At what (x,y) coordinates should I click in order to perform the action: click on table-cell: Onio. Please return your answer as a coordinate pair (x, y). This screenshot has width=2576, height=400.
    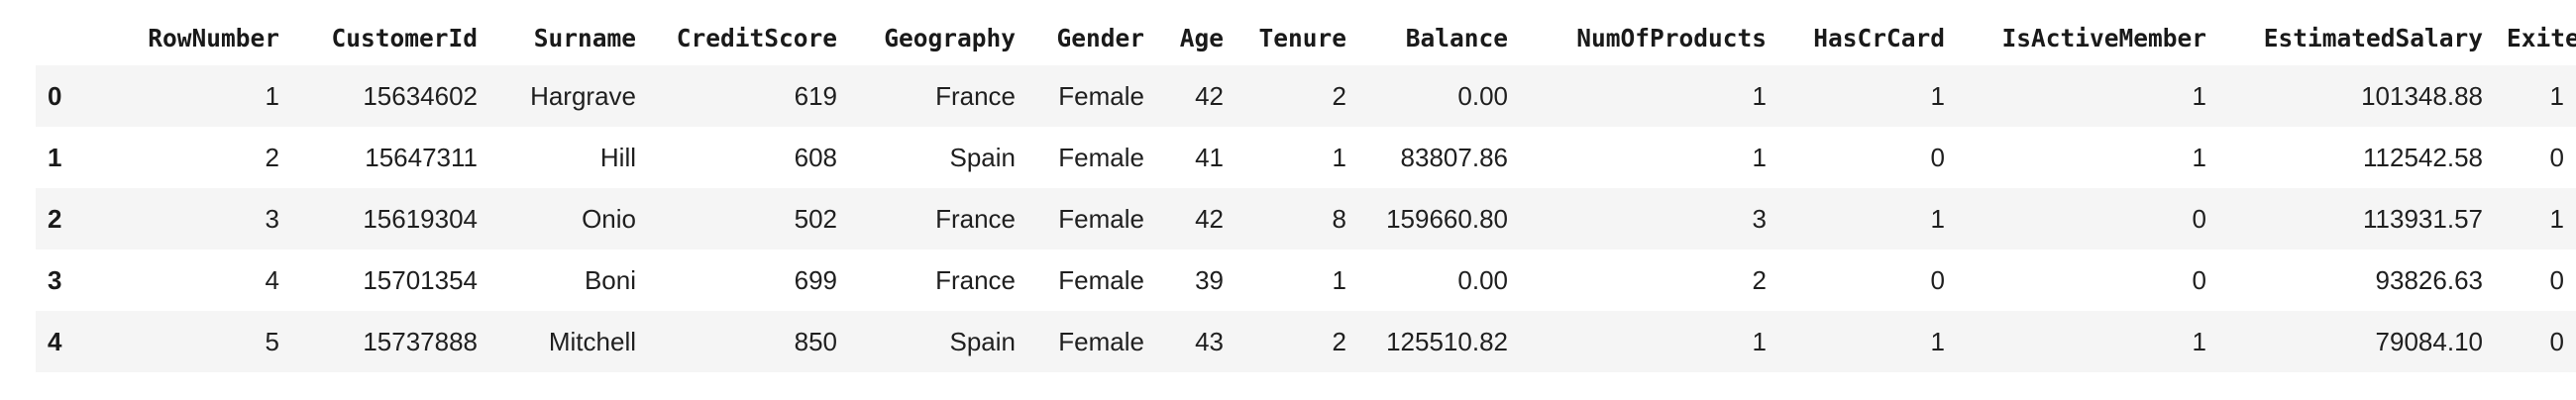
    Looking at the image, I should click on (609, 218).